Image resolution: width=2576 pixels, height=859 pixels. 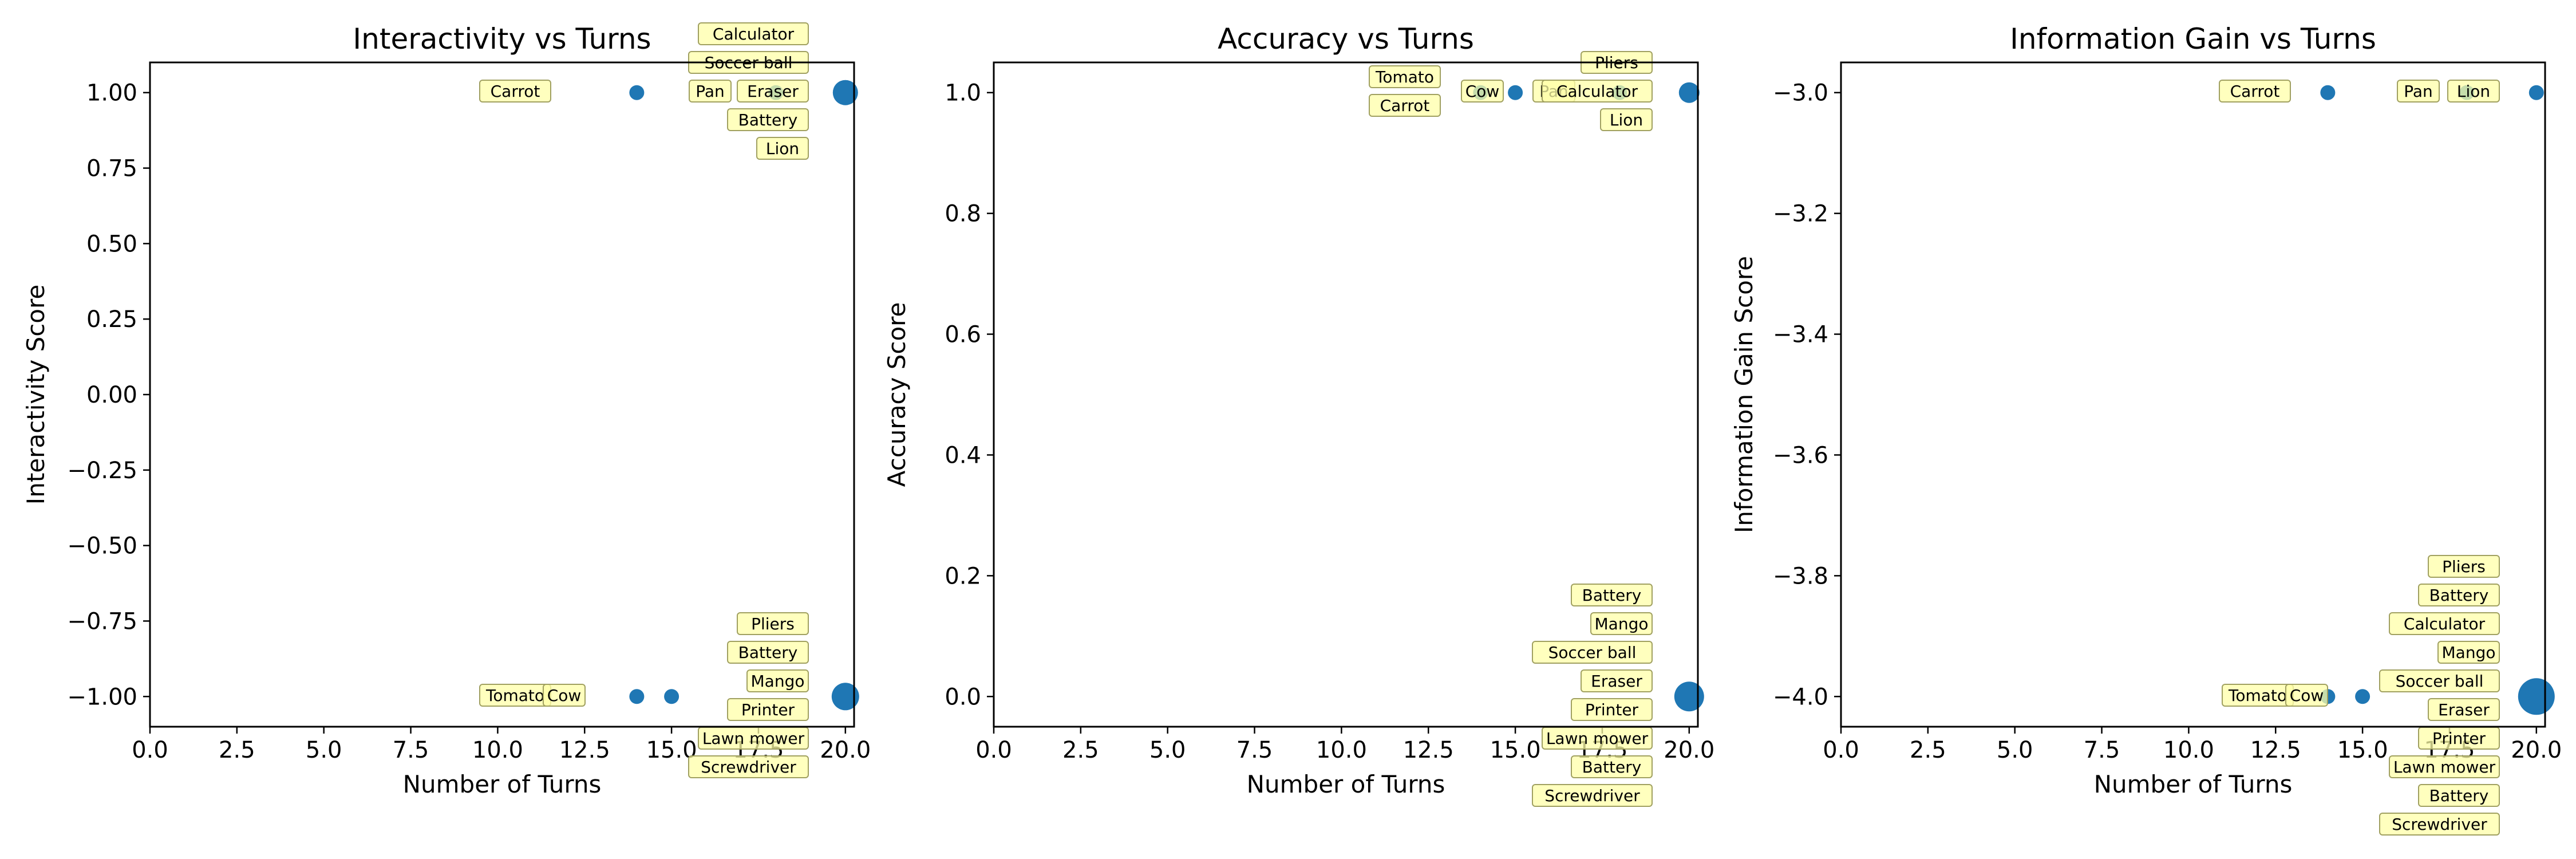 I want to click on point-label-text: Printer, so click(x=2459, y=738).